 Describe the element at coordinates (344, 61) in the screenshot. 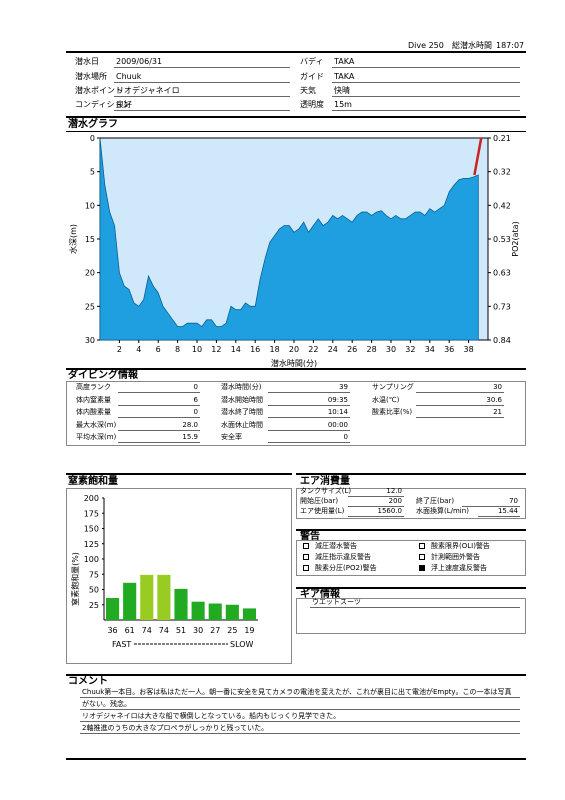

I see `info-buddy-value: TAKA` at that location.